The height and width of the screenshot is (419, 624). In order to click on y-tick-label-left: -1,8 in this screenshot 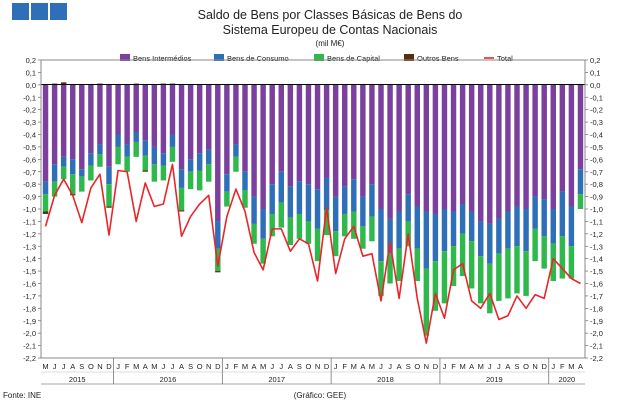, I will do `click(29, 308)`.